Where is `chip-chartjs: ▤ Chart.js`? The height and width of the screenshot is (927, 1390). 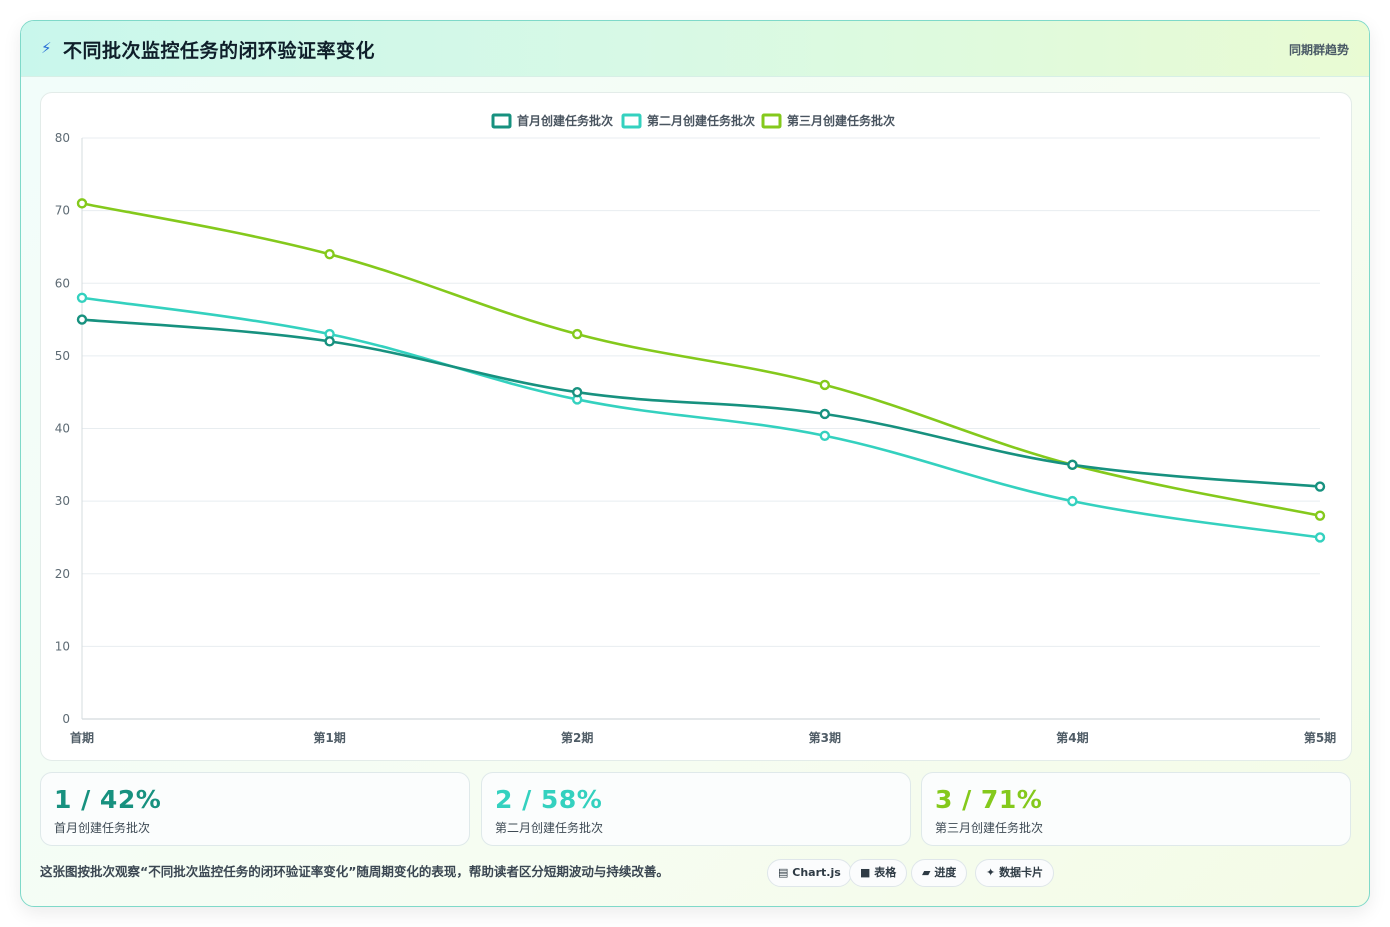 chip-chartjs: ▤ Chart.js is located at coordinates (809, 873).